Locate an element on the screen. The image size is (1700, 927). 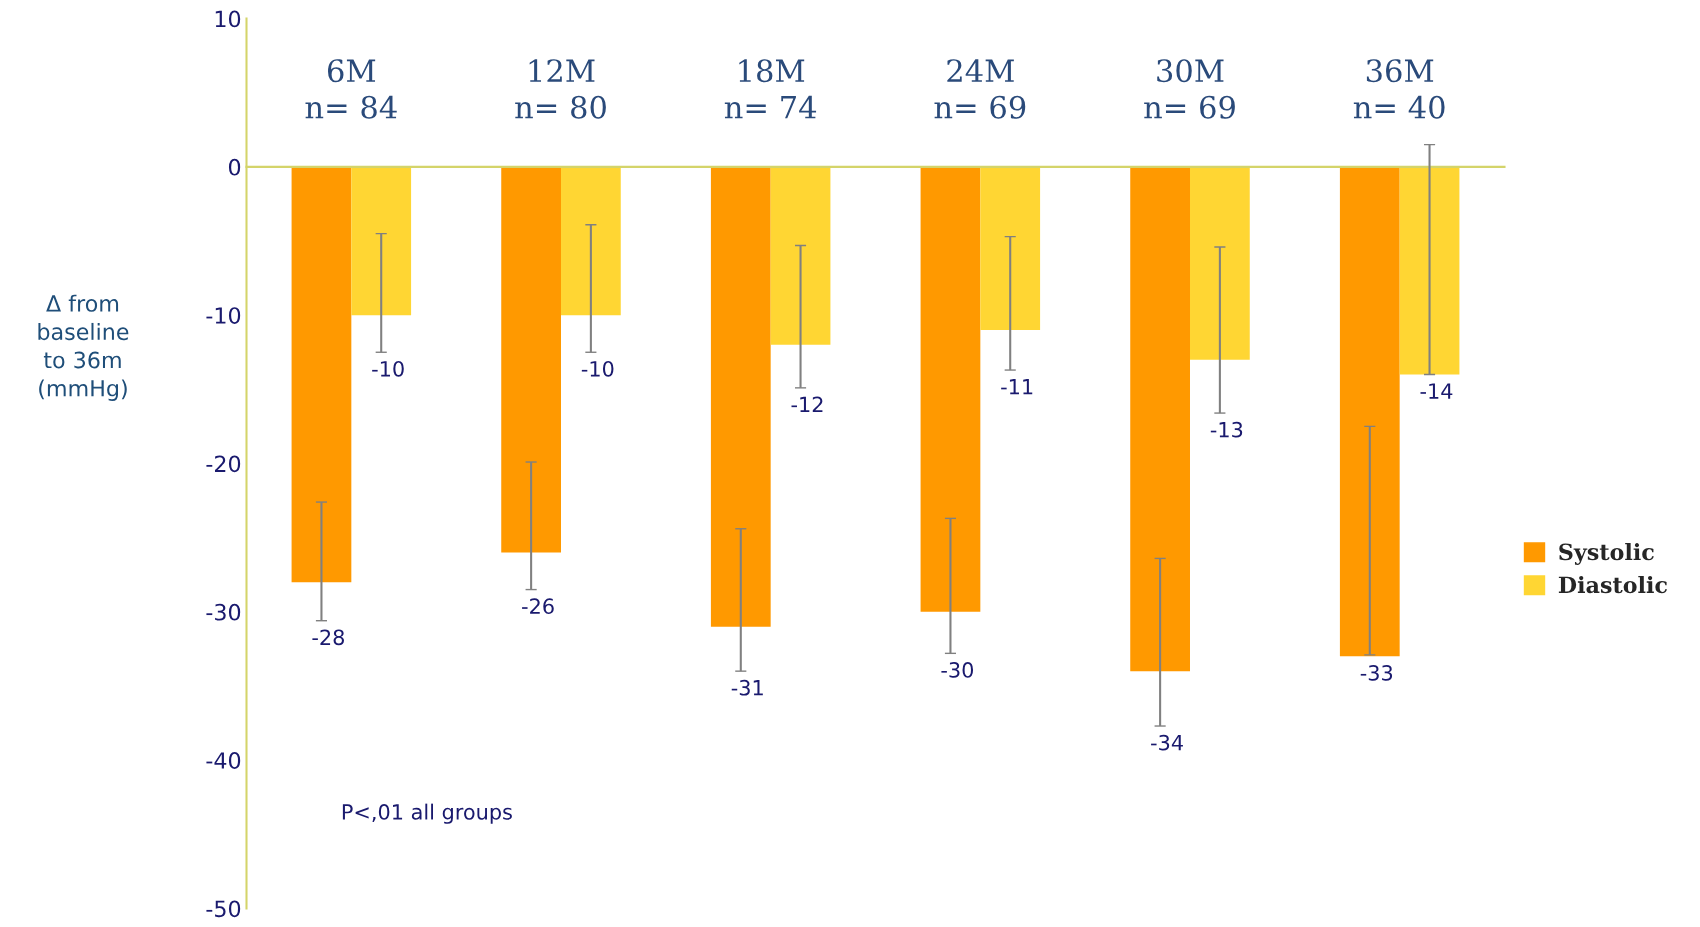
x-tick-label: 30M n= 69 is located at coordinates (1189, 89).